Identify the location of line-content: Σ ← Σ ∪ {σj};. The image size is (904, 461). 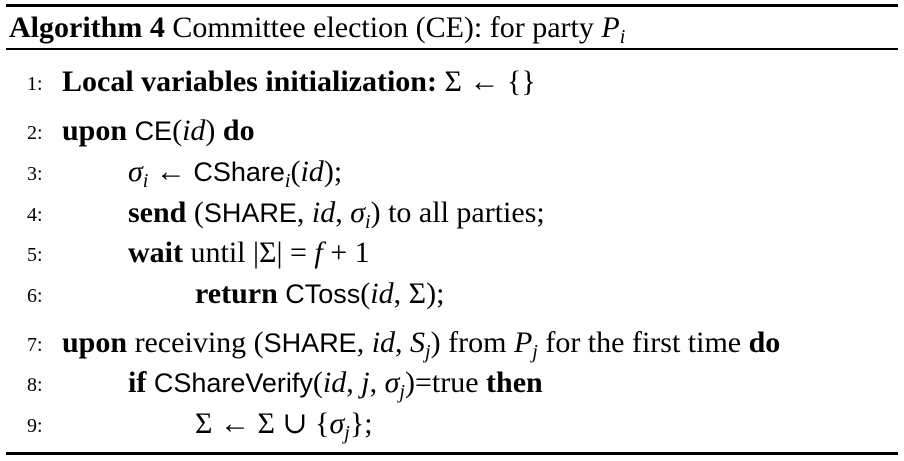
(284, 425).